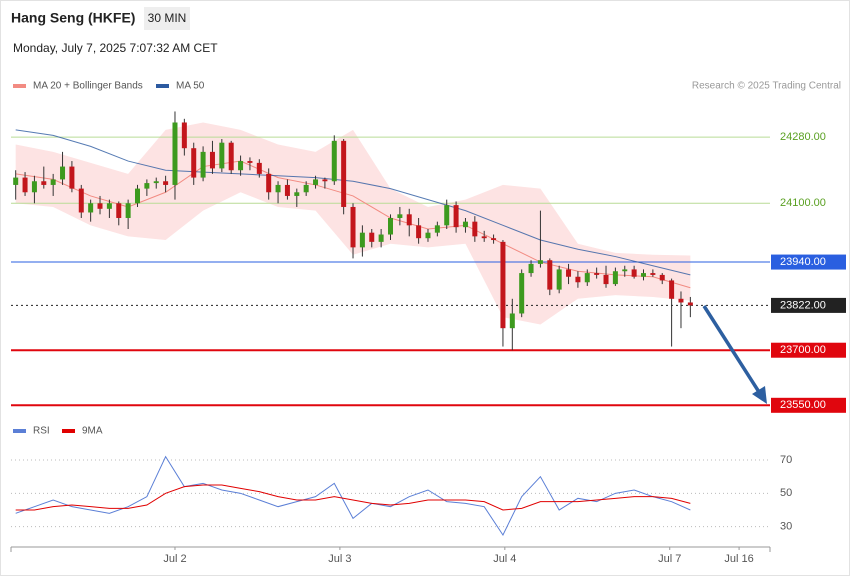  Describe the element at coordinates (738, 559) in the screenshot. I see `x-tick-label: Jul 16` at that location.